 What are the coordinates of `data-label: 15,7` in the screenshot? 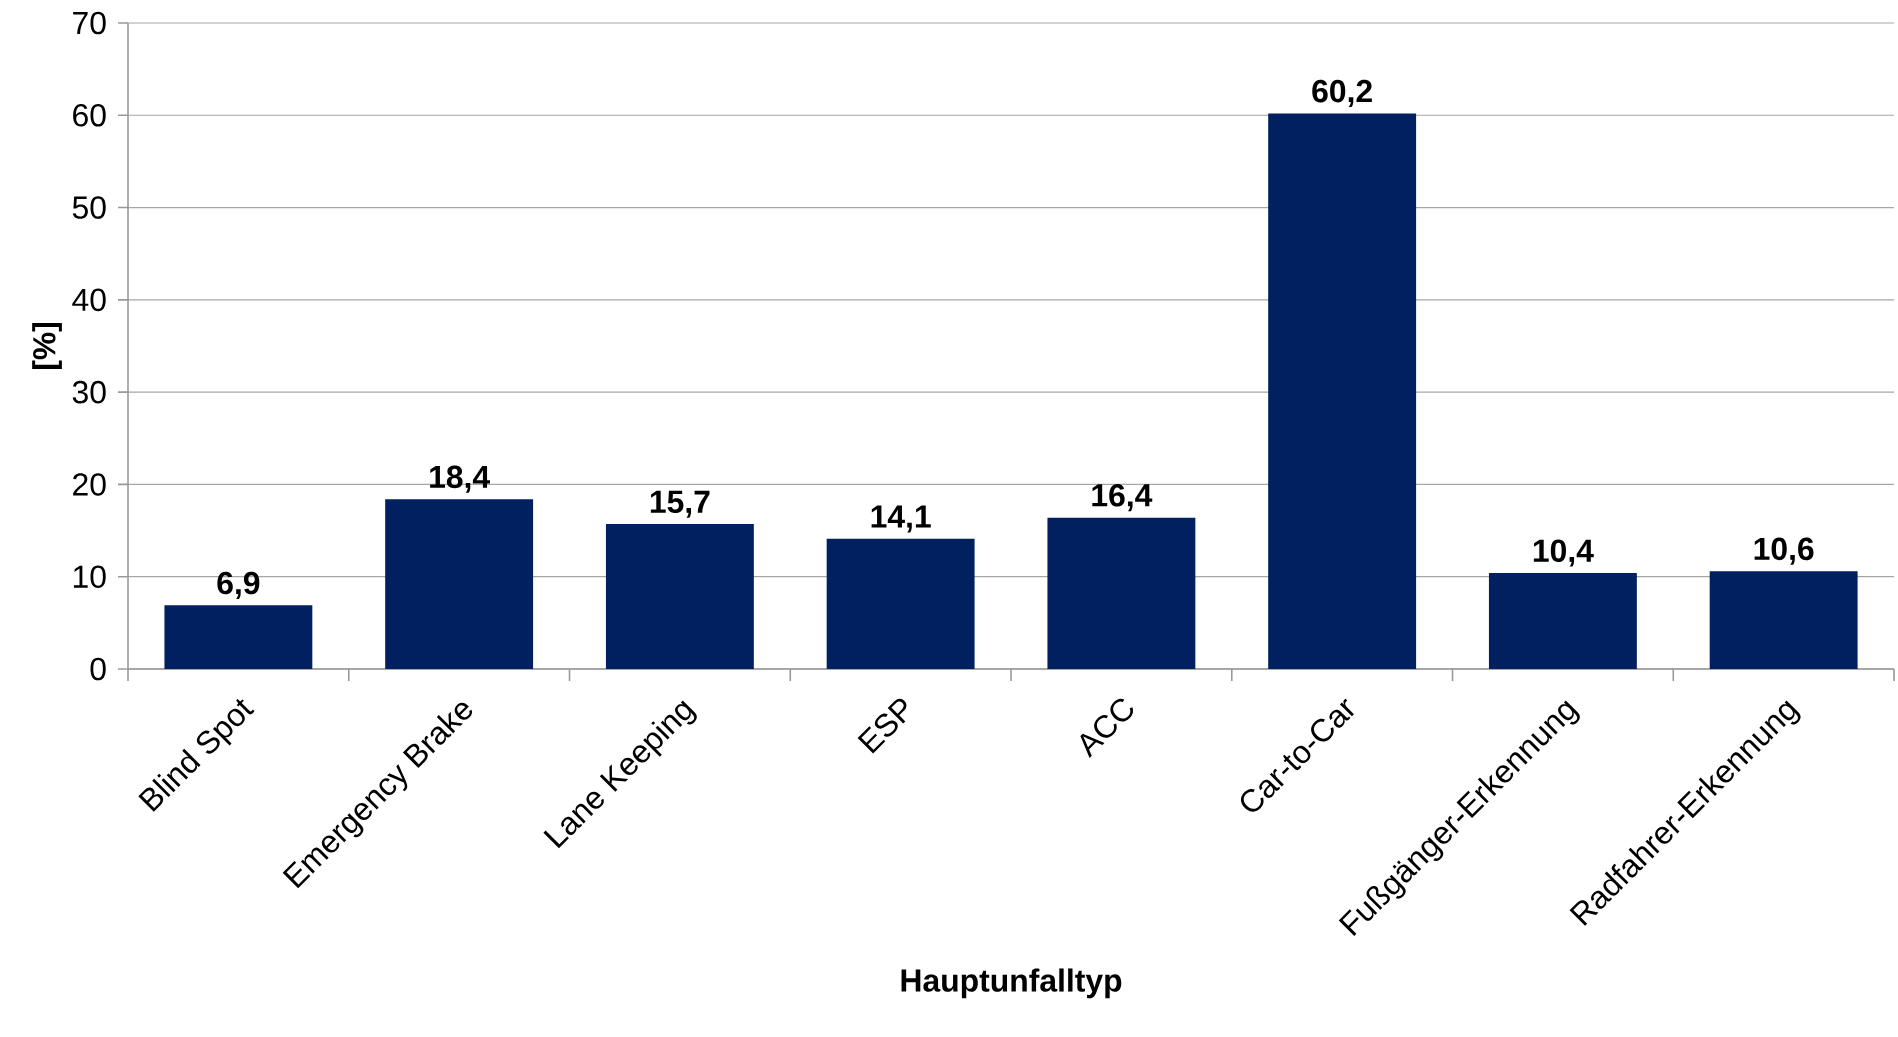 It's located at (680, 504).